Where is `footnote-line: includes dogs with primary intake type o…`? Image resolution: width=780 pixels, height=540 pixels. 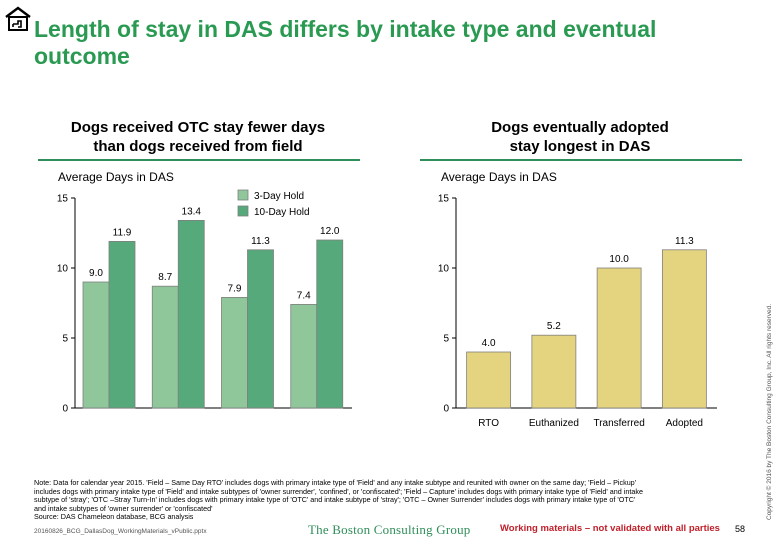
footnote-line: includes dogs with primary intake type o… is located at coordinates (338, 491).